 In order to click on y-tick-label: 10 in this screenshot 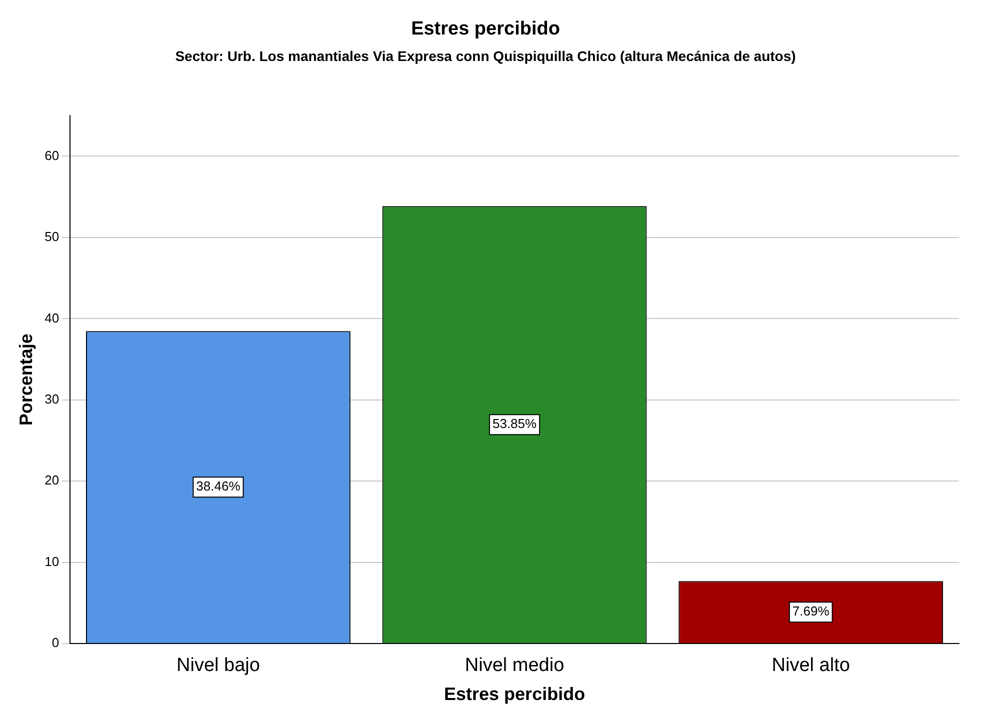, I will do `click(52, 561)`.